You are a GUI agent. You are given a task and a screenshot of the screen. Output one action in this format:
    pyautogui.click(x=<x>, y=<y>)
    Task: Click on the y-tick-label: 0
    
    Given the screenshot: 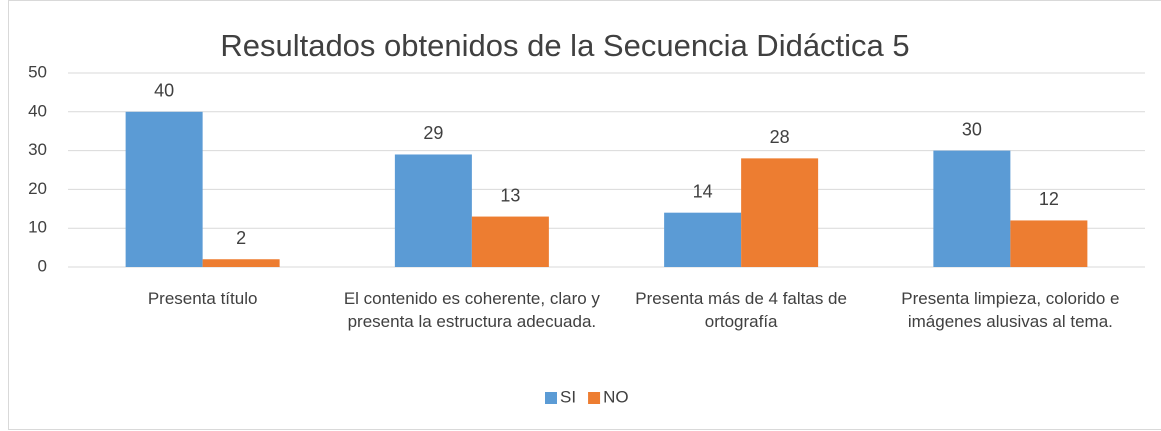 What is the action you would take?
    pyautogui.click(x=42, y=265)
    